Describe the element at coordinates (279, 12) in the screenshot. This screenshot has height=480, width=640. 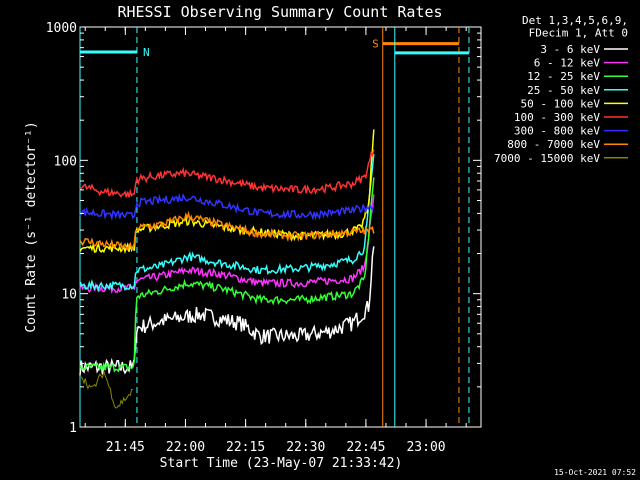
I see `chart-title: RHESSI Observing Summary Count Rates` at that location.